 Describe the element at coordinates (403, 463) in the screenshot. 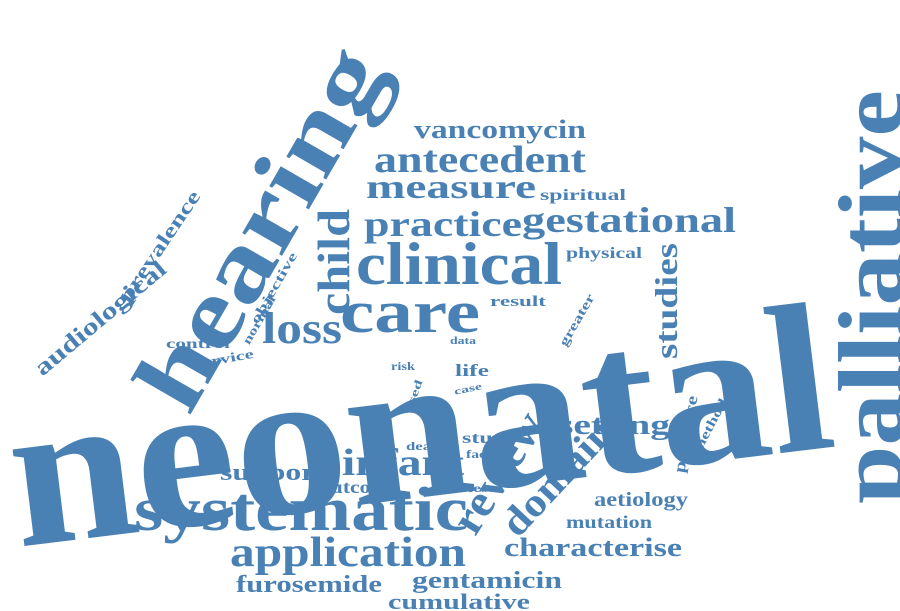

I see `word-infant: infant` at that location.